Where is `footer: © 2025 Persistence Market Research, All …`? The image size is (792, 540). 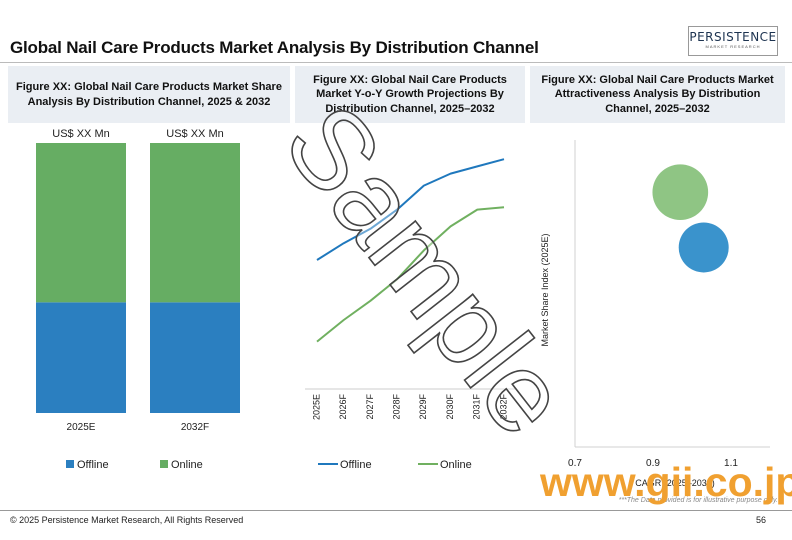 footer: © 2025 Persistence Market Research, All … is located at coordinates (127, 520).